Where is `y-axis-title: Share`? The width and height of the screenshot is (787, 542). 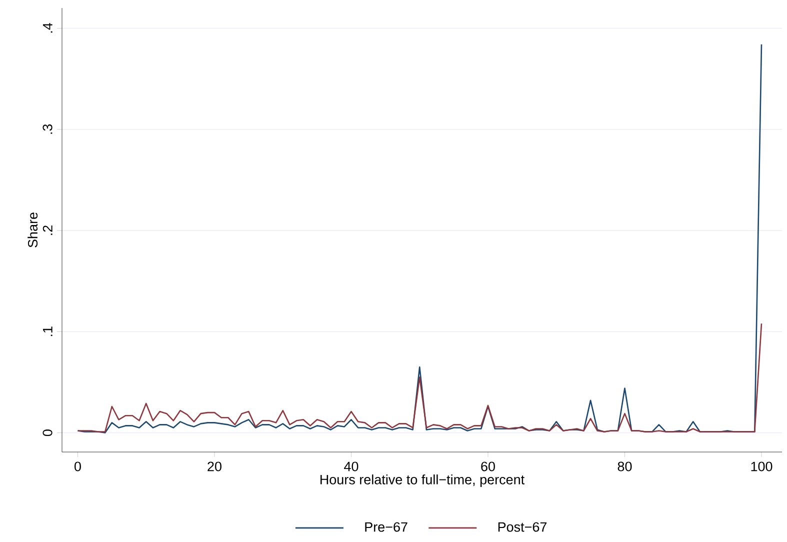
y-axis-title: Share is located at coordinates (33, 230).